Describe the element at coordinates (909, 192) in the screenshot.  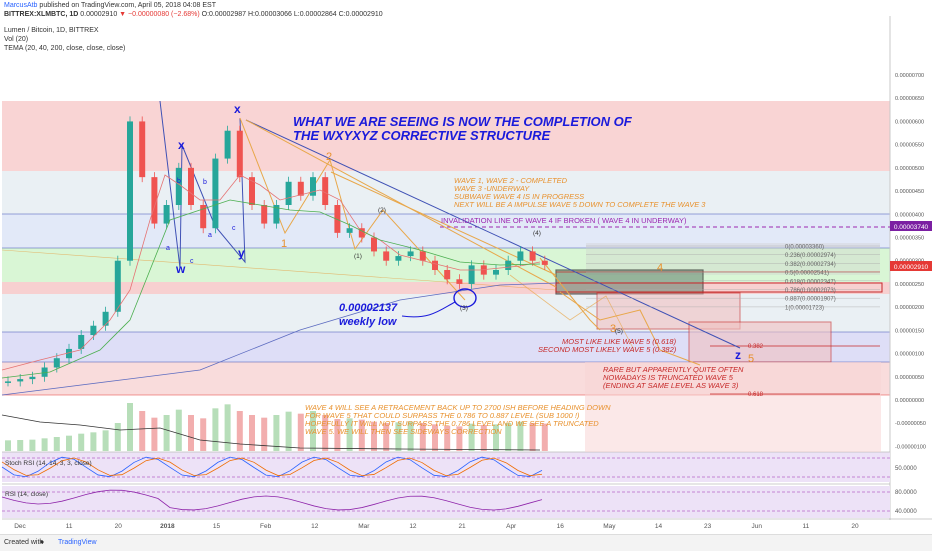
I see `y-tick-5: 0.00000450` at that location.